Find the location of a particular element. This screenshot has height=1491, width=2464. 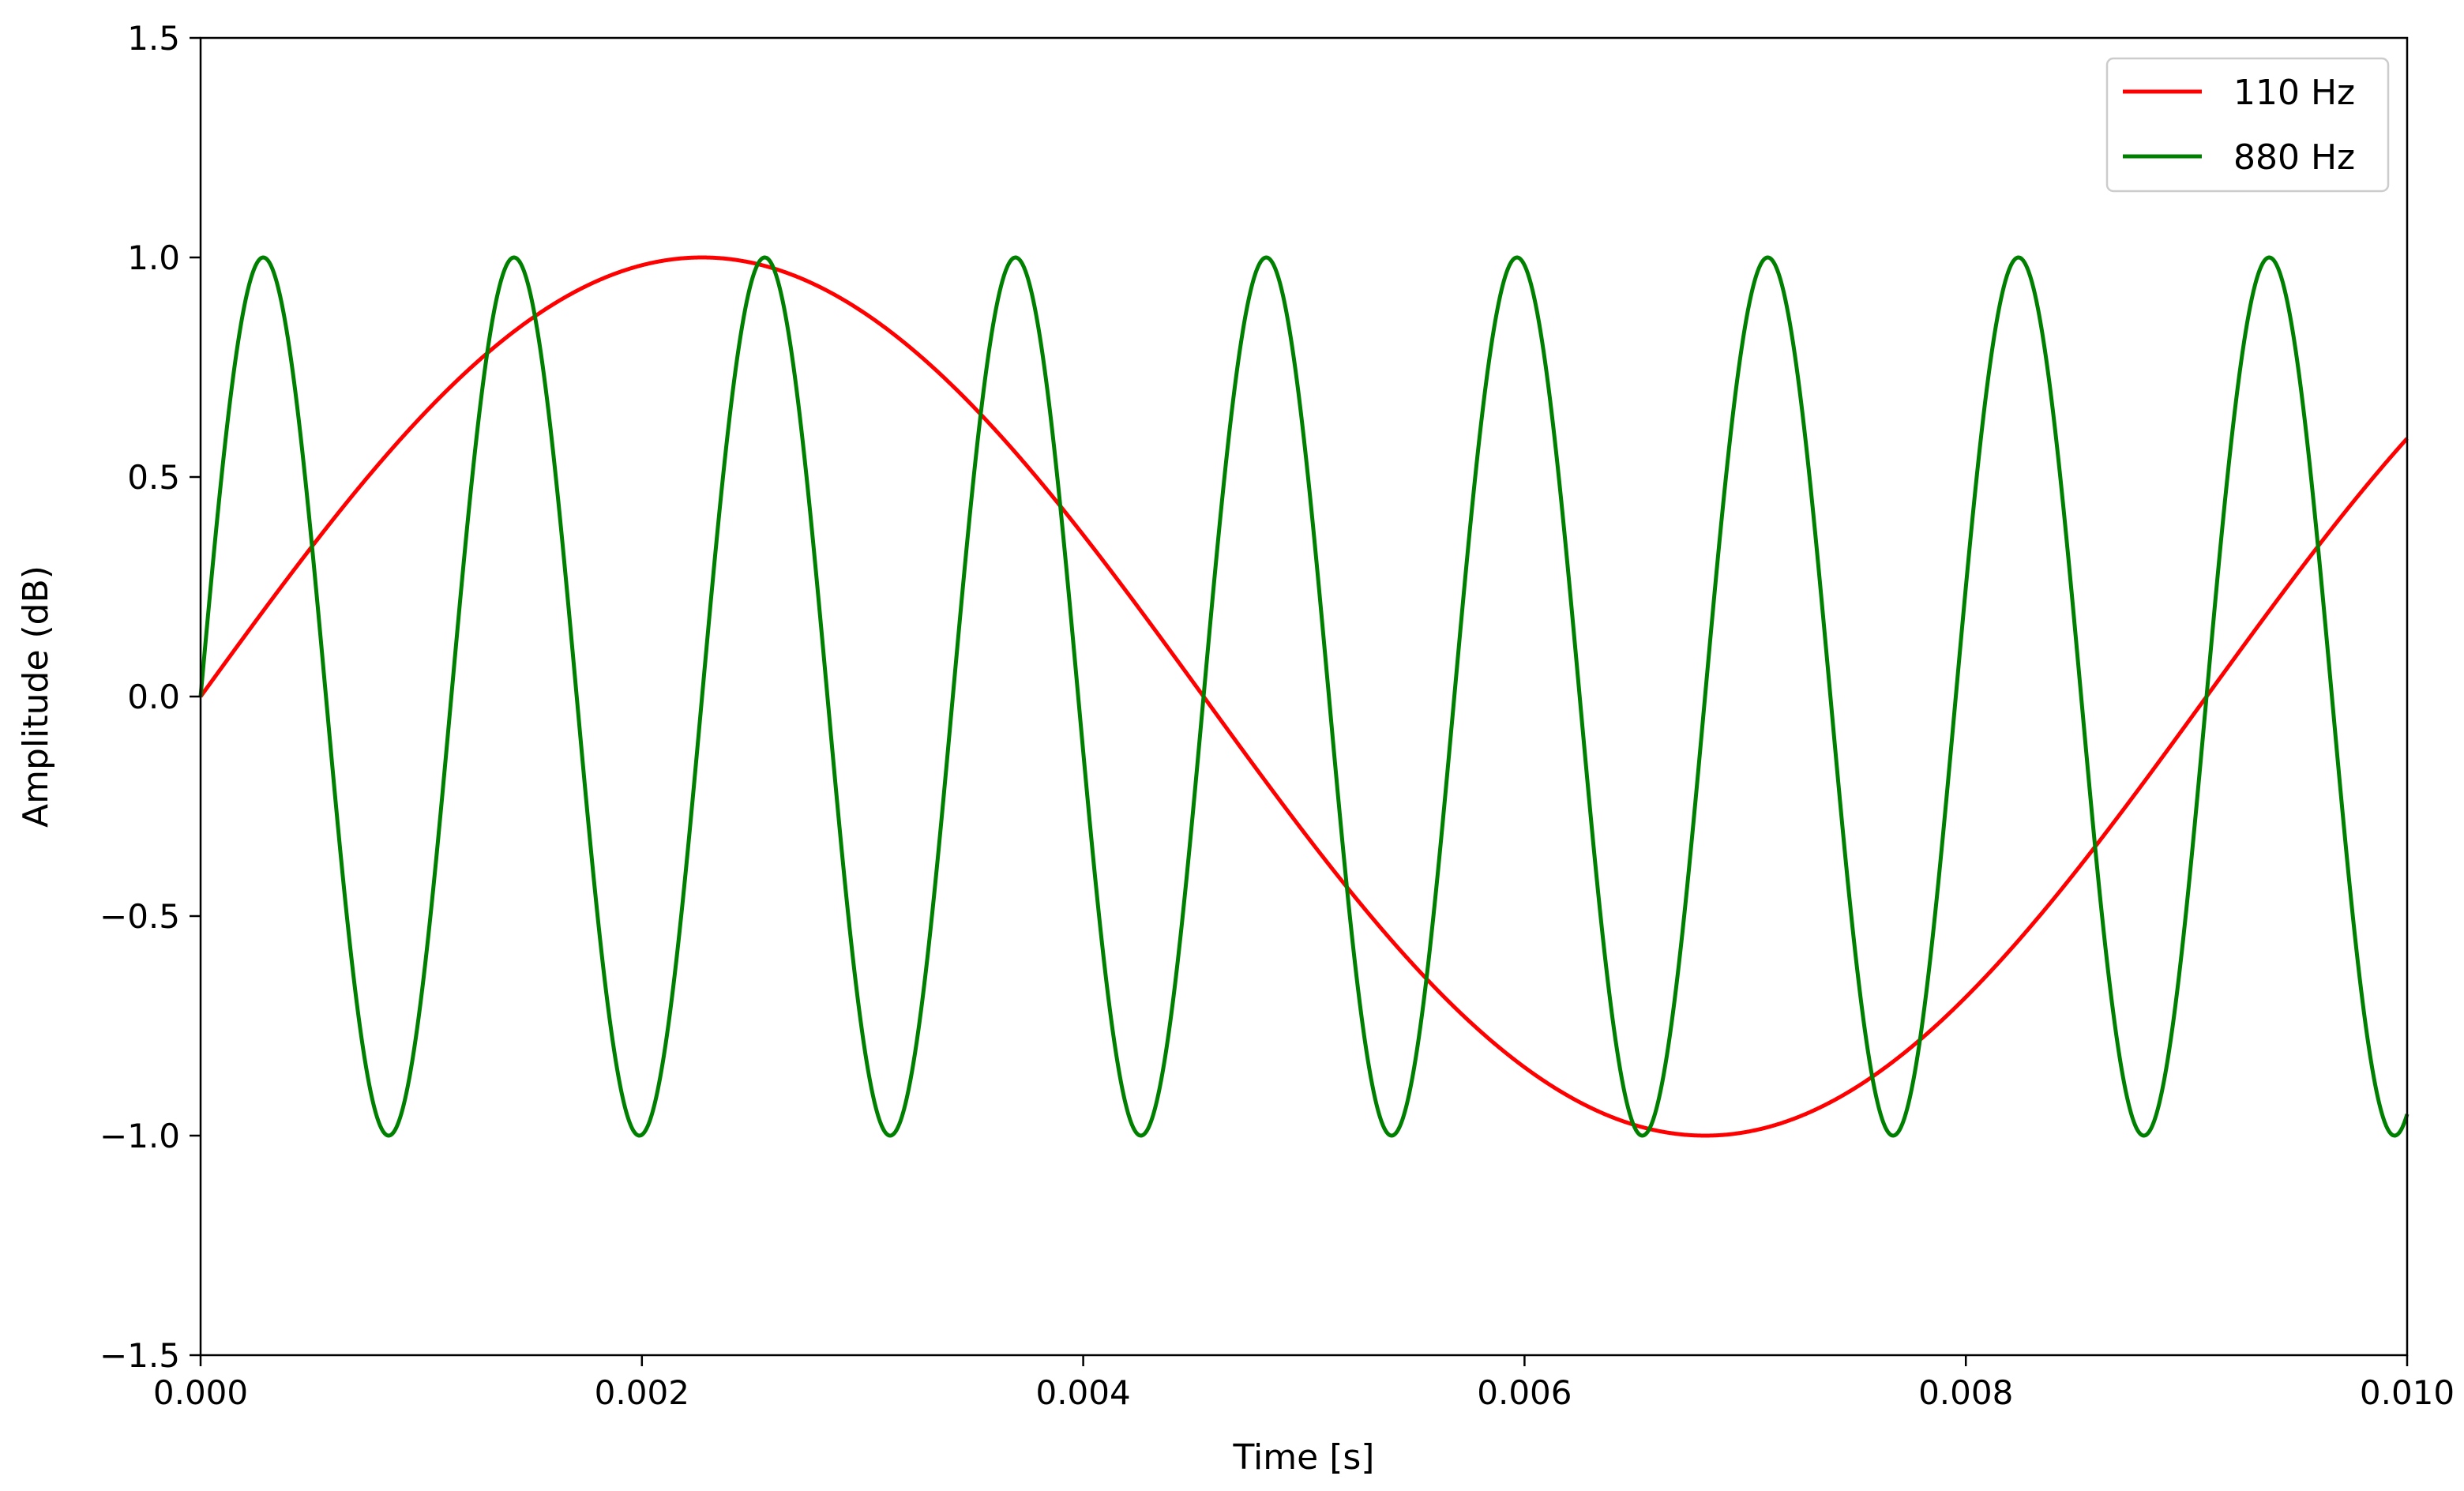

y-tick-label: −1.0 is located at coordinates (140, 1136).